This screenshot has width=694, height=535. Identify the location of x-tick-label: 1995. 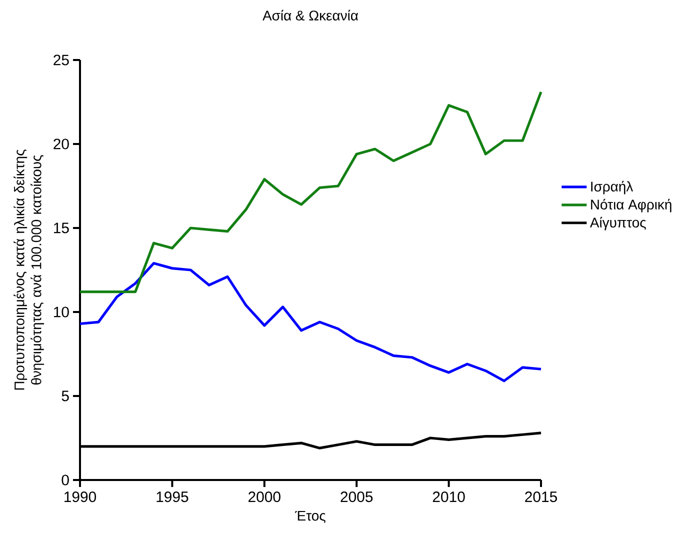
(172, 497).